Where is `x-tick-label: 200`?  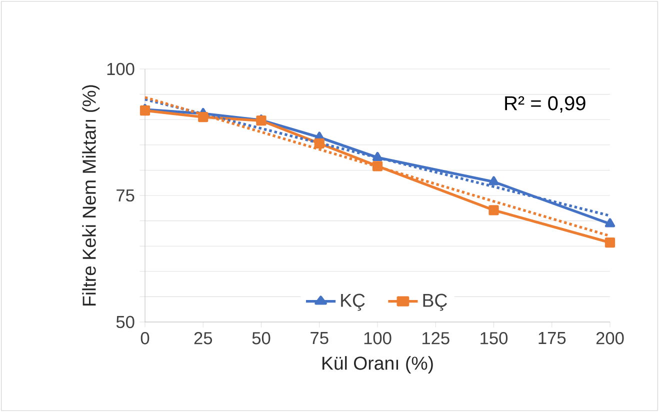
x-tick-label: 200 is located at coordinates (610, 338).